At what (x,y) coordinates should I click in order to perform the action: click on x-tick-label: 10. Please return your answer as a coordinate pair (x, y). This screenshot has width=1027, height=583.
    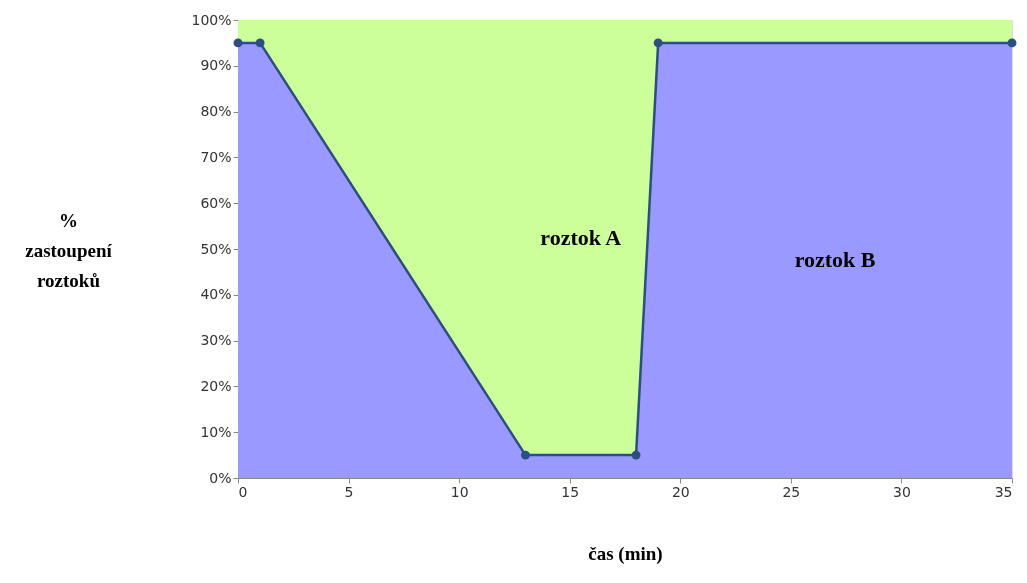
    Looking at the image, I should click on (459, 491).